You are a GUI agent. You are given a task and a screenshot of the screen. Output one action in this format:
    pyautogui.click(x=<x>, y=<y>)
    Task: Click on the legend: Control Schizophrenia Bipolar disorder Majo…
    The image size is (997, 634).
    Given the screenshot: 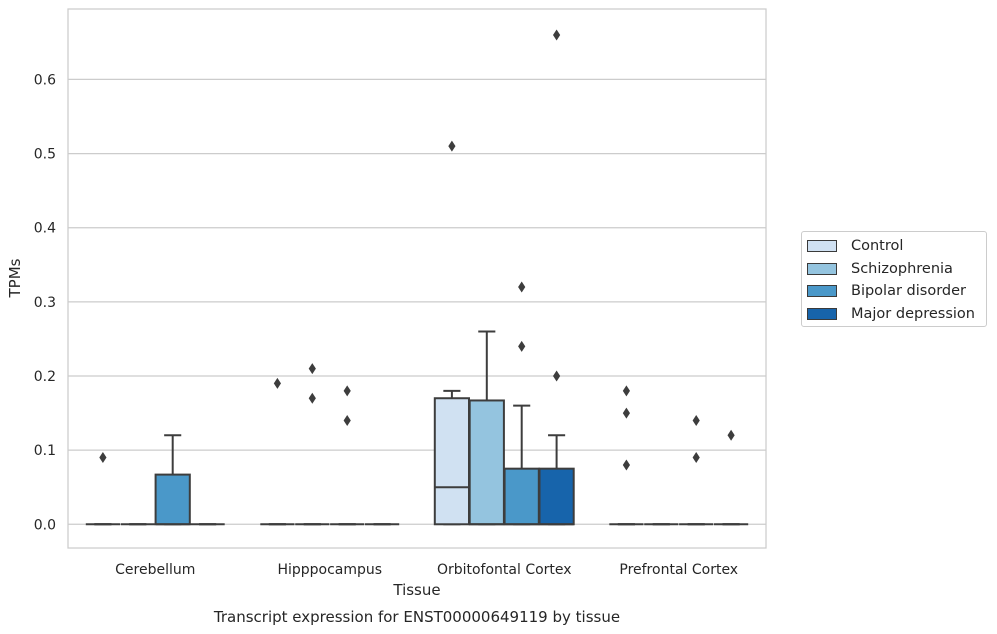 What is the action you would take?
    pyautogui.click(x=894, y=279)
    